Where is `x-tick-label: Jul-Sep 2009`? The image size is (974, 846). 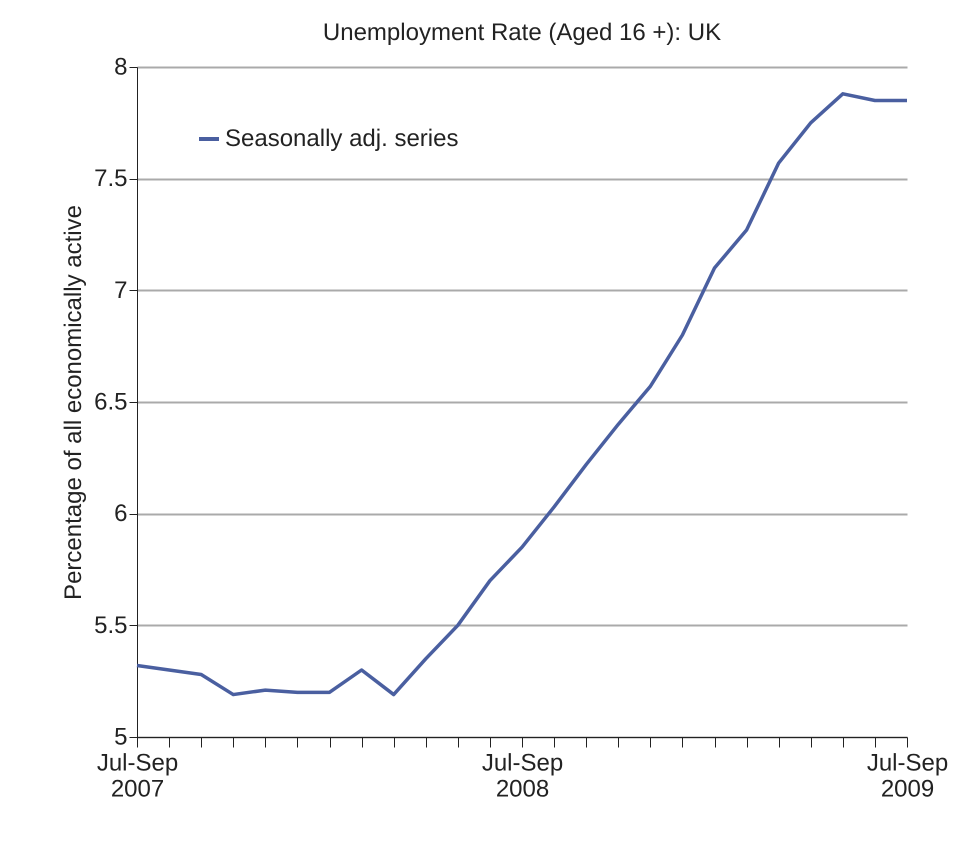 x-tick-label: Jul-Sep 2009 is located at coordinates (907, 776).